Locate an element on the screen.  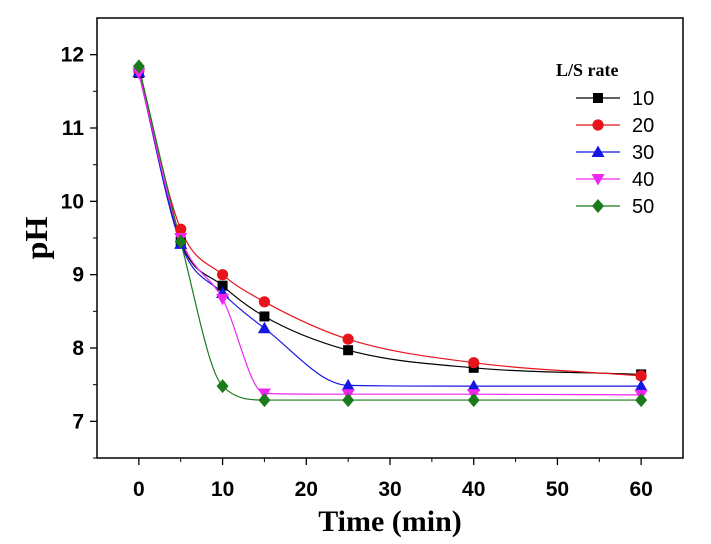
legend-label-50: 50 is located at coordinates (643, 207).